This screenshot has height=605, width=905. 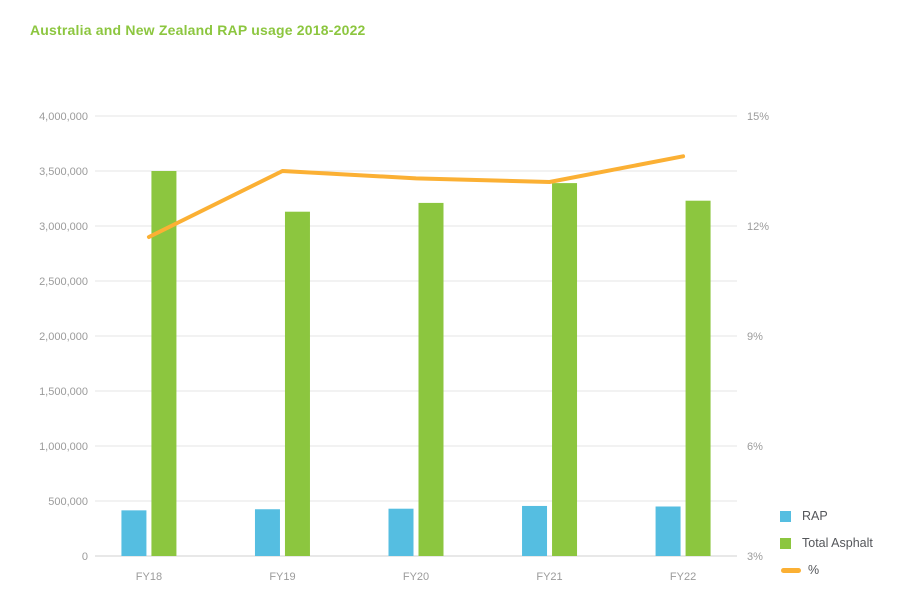 What do you see at coordinates (668, 531) in the screenshot?
I see `bar-rap-fy22` at bounding box center [668, 531].